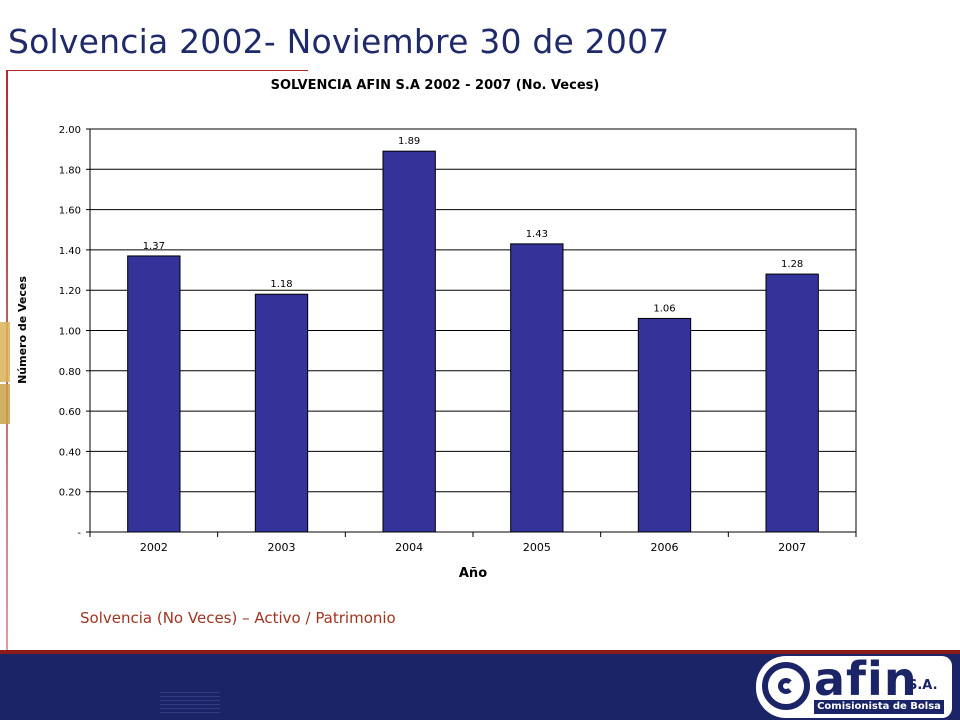 The image size is (960, 720). What do you see at coordinates (154, 547) in the screenshot?
I see `x-tick-label: 2002` at bounding box center [154, 547].